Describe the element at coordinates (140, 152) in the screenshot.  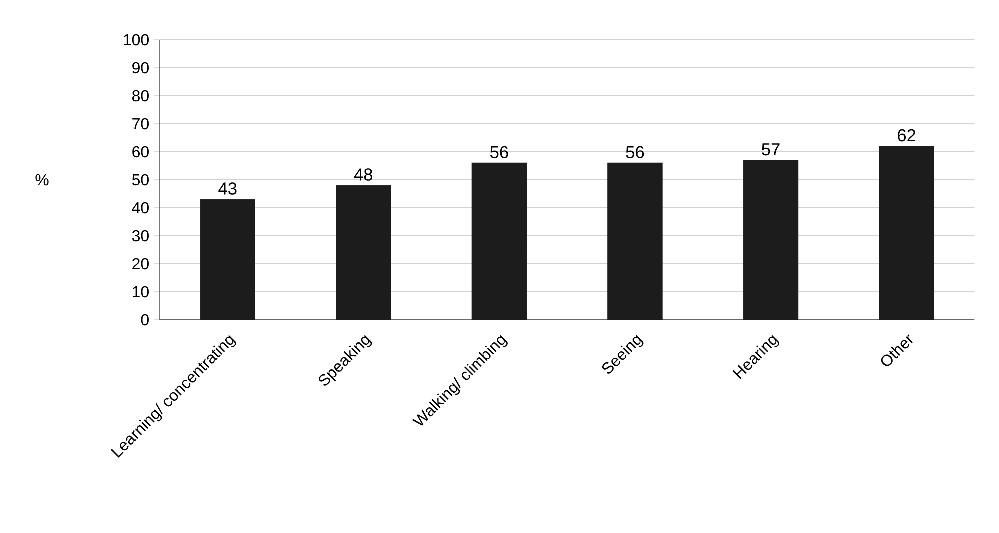
I see `y-tick-label: 60` at that location.